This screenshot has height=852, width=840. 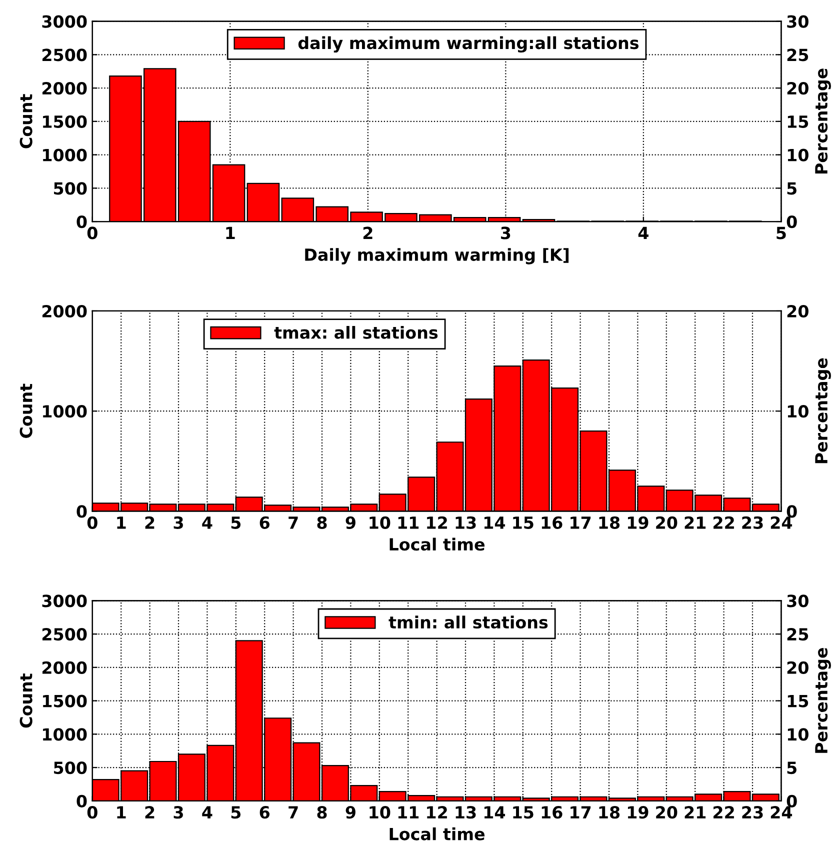 What do you see at coordinates (437, 256) in the screenshot?
I see `x-axis-title: Daily maximum warming [K]` at bounding box center [437, 256].